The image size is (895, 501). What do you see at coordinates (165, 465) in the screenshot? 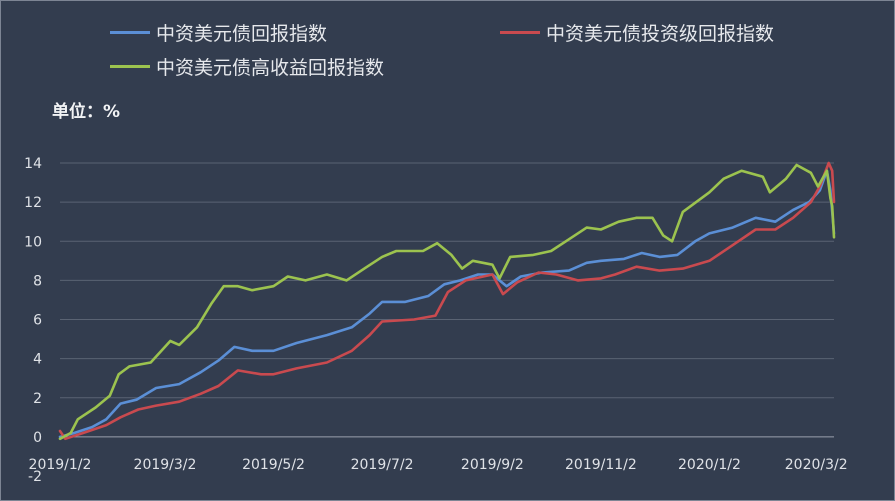
I see `x-tick-label: 2019/3/2` at bounding box center [165, 465].